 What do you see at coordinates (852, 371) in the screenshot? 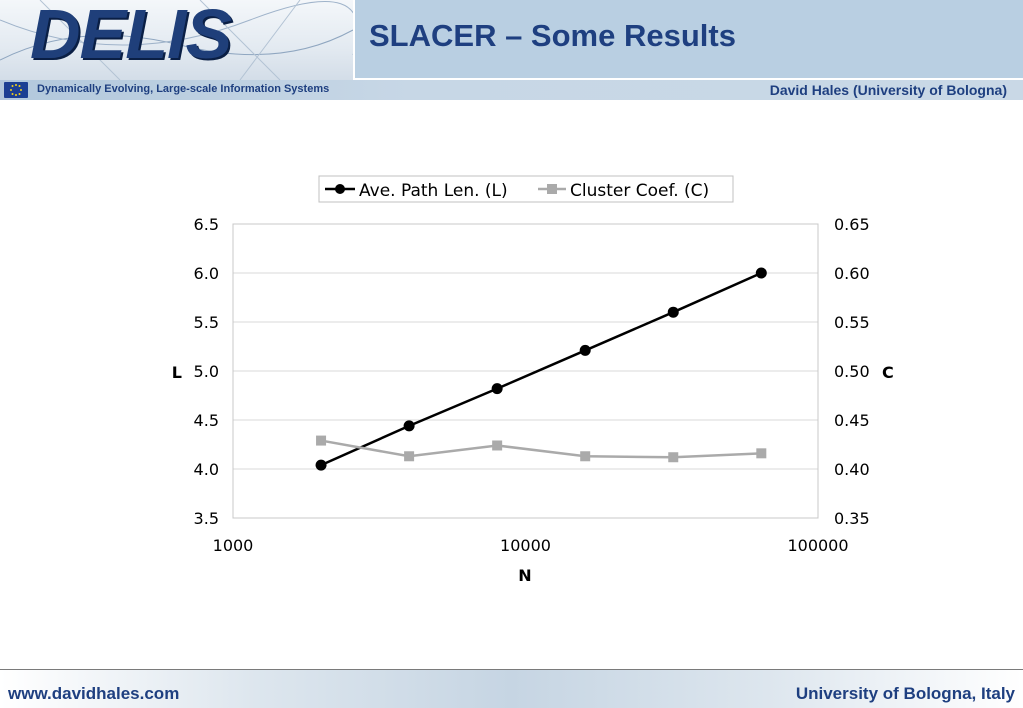
I see `y-right-tick-label: 0.50` at bounding box center [852, 371].